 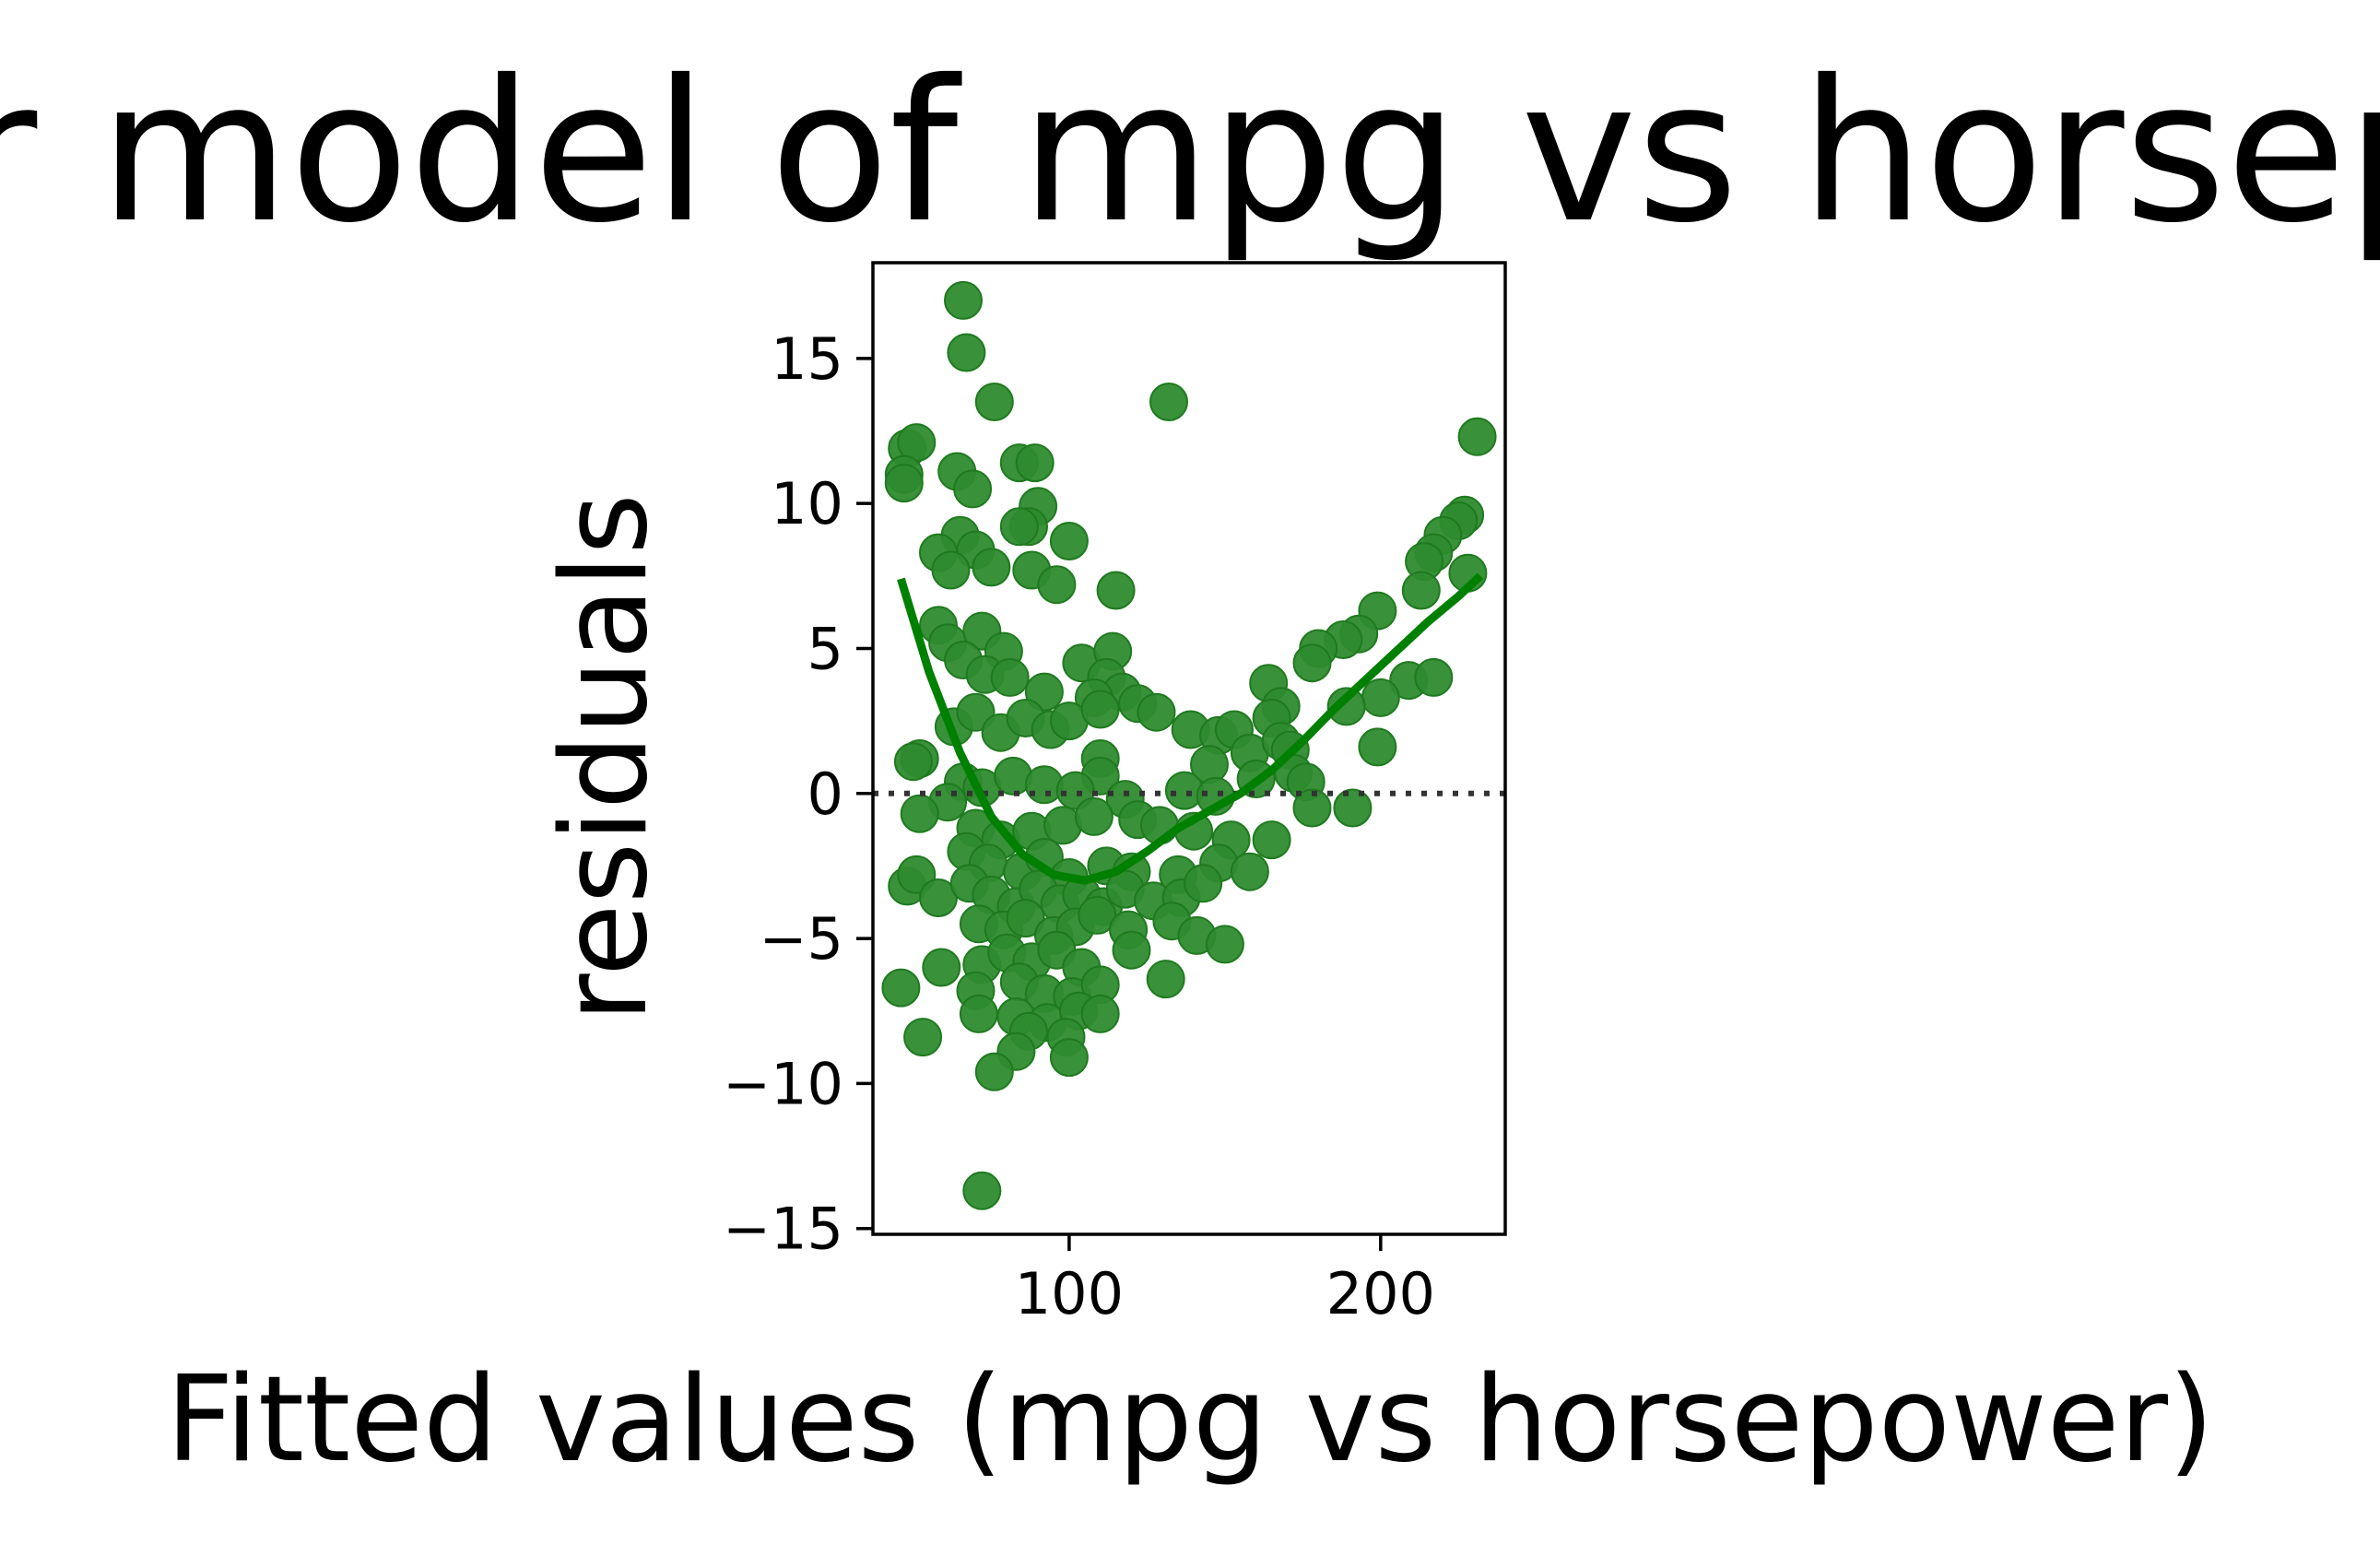 What do you see at coordinates (1190, 1420) in the screenshot?
I see `x-axis-label: Fitted values (mpg vs horsepower)` at bounding box center [1190, 1420].